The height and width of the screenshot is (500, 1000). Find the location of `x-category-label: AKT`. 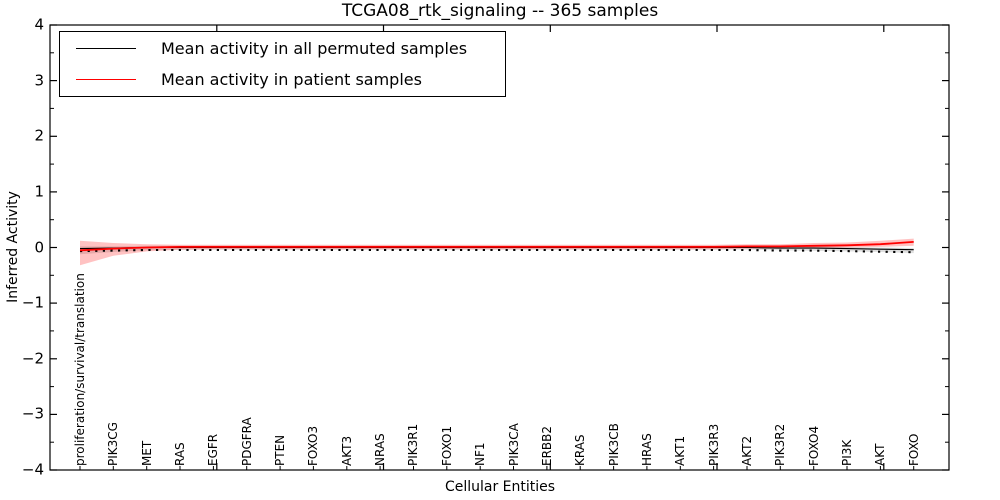

x-category-label: AKT is located at coordinates (880, 454).